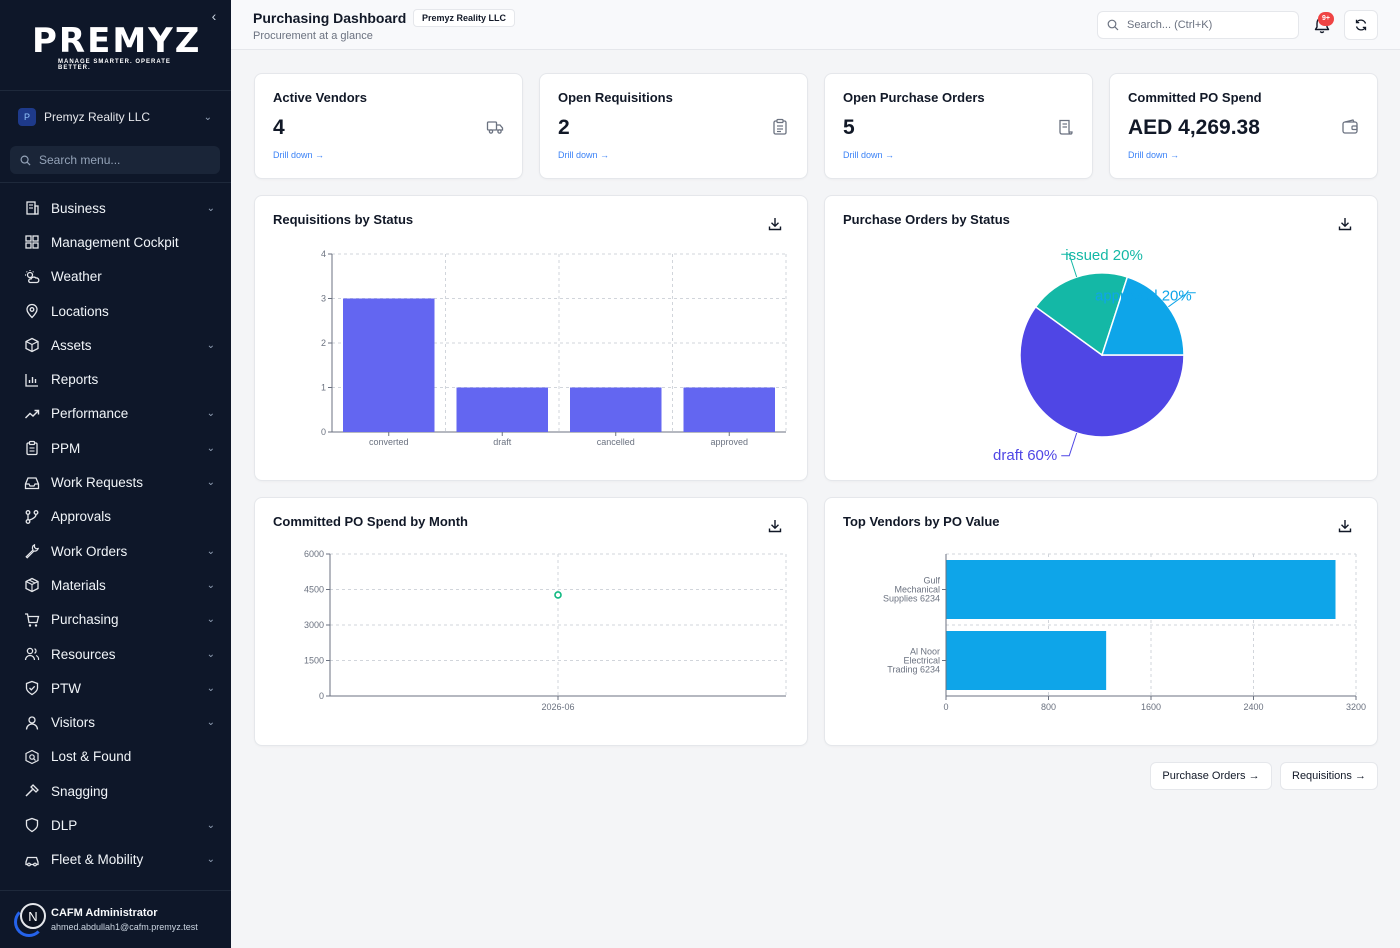 The width and height of the screenshot is (1400, 948). I want to click on sidebar-item-approvals: Approvals, so click(115, 517).